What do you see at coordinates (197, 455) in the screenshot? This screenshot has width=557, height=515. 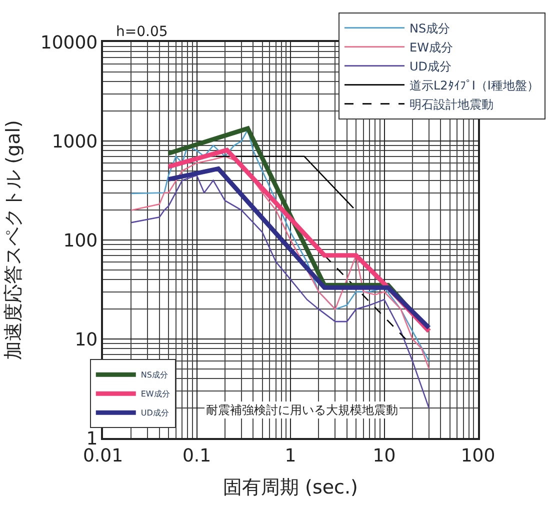 I see `x-tick-label: 0.1` at bounding box center [197, 455].